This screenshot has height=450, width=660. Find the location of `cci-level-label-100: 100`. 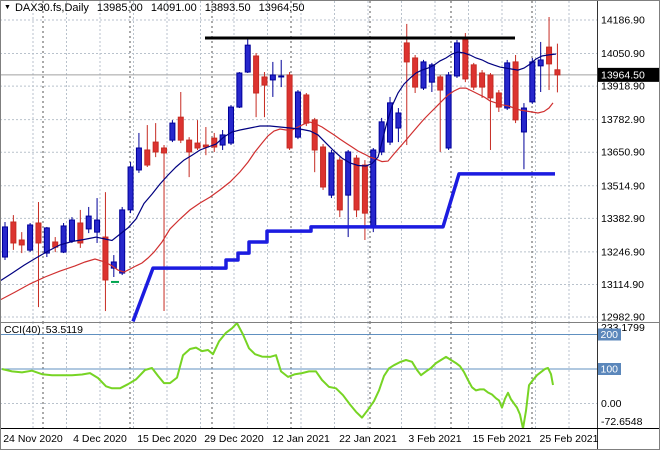

cci-level-label-100: 100 is located at coordinates (610, 370).